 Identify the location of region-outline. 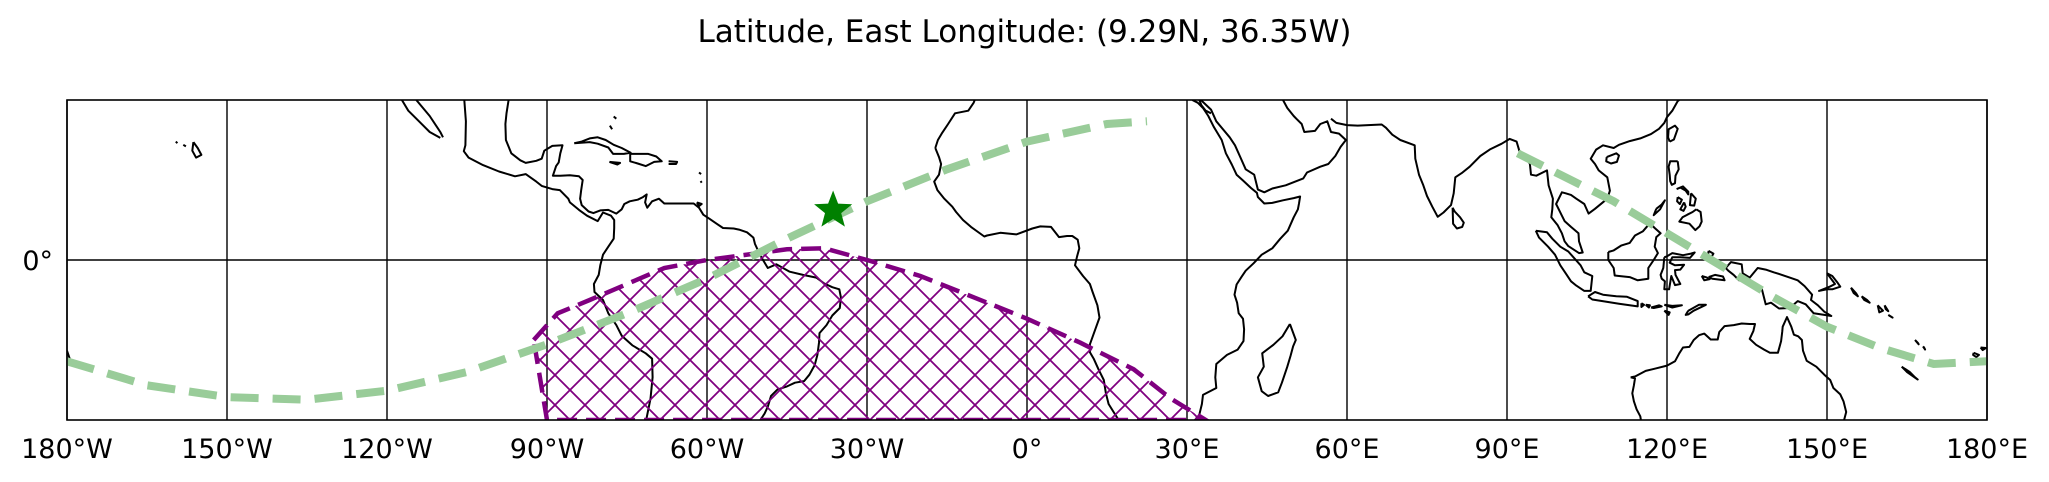
(871, 333).